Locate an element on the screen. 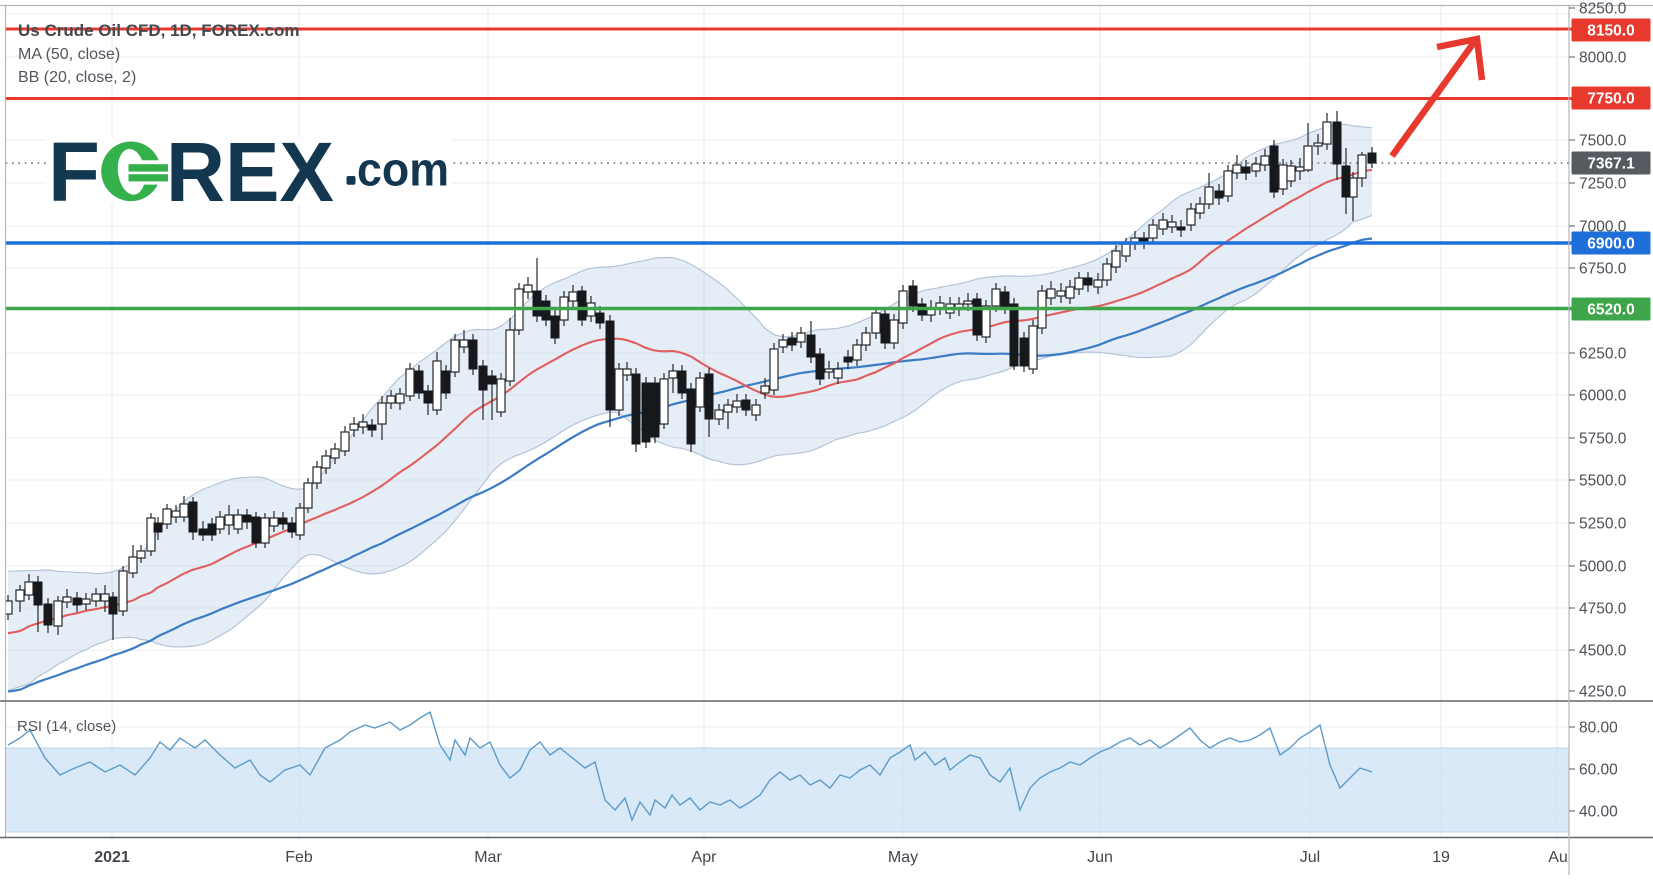  svg-text: RSI (14, close) is located at coordinates (66, 726).